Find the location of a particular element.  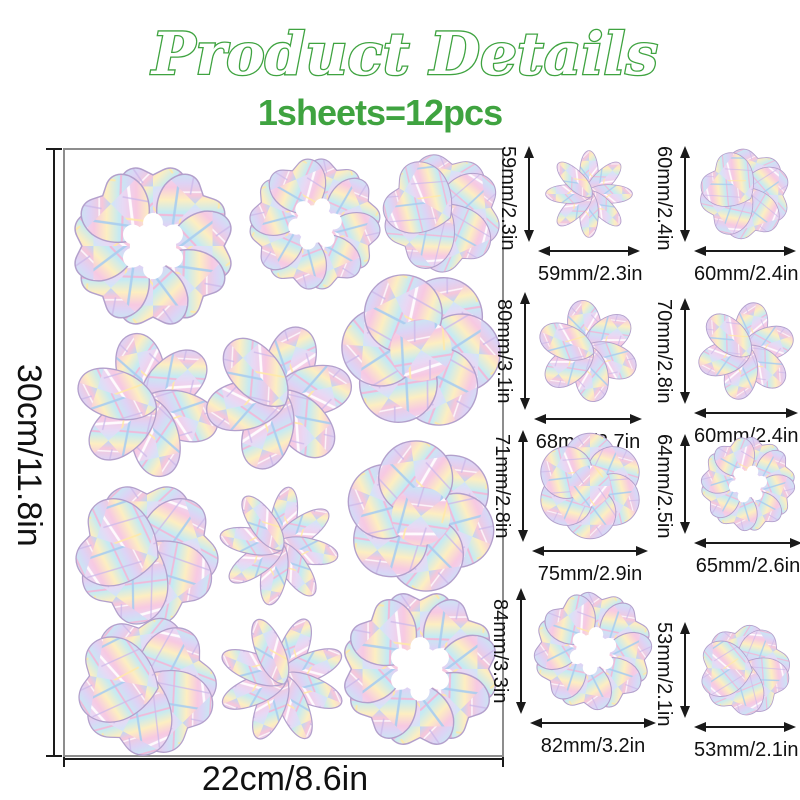

height-label: 70mm/2.8in is located at coordinates (664, 351).